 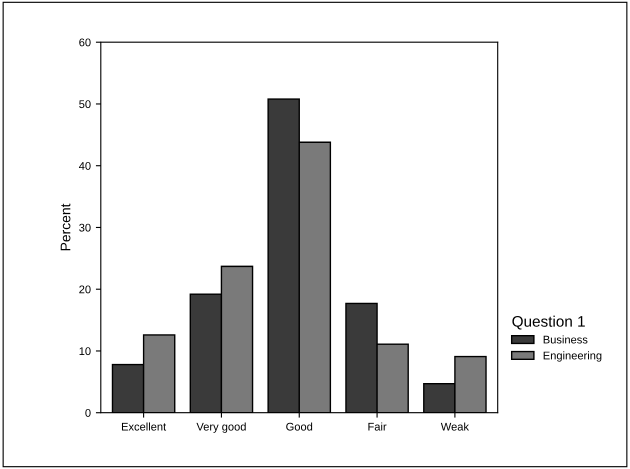 I want to click on y-tick-label: 40, so click(x=84, y=166).